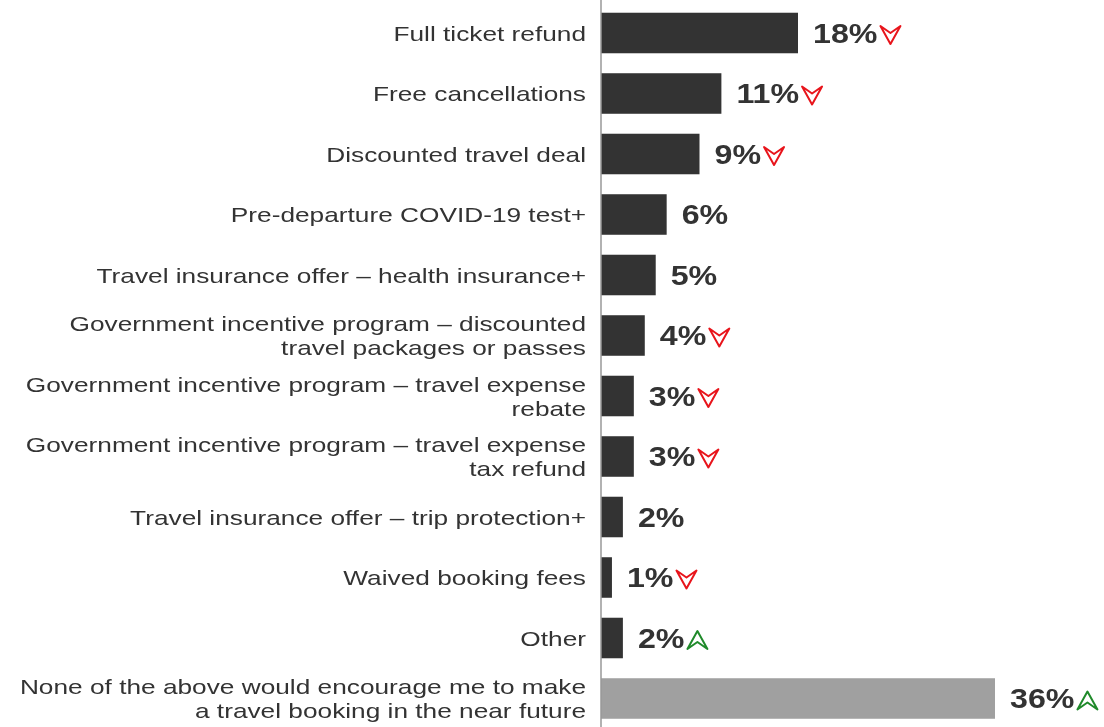 This screenshot has height=727, width=1104. I want to click on y-tick-label: Travel insurance offer – trip protection+, so click(358, 517).